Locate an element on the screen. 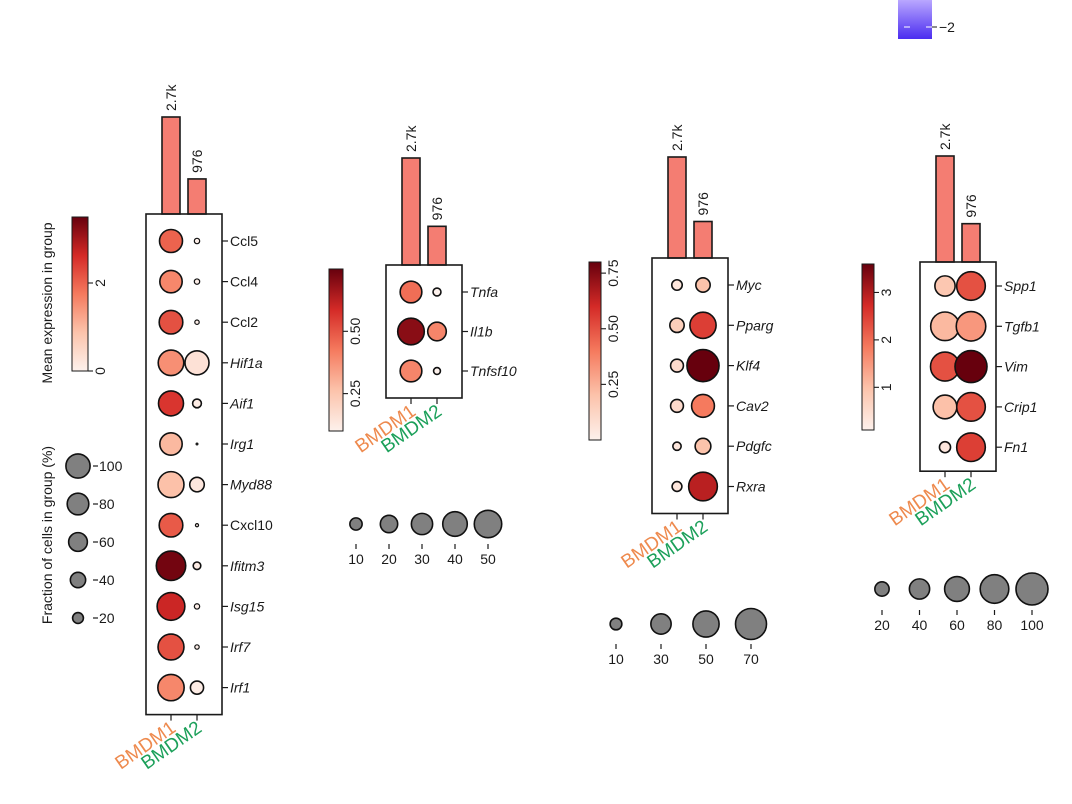  dot-tnfsf10-bmdm2 is located at coordinates (437, 371).